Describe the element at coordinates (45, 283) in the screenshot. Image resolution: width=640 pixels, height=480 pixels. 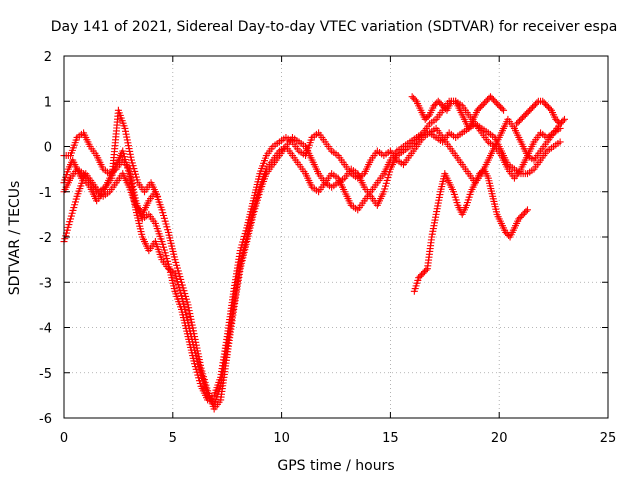
I see `y-tick-label: -3` at that location.